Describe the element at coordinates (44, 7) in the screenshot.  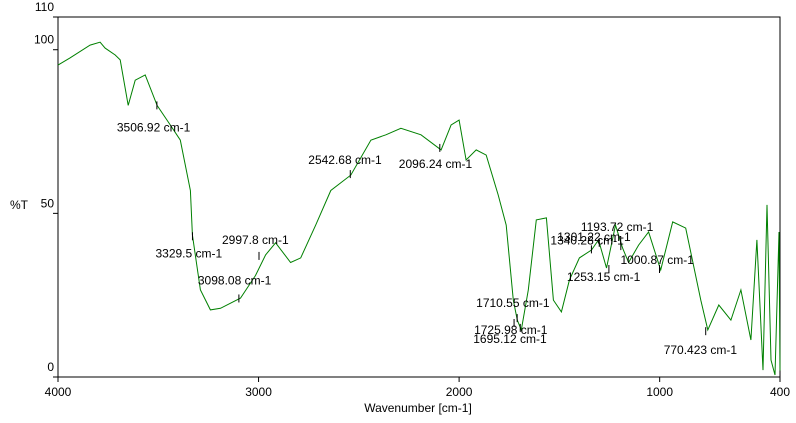
I see `y-tick-label: 110` at that location.